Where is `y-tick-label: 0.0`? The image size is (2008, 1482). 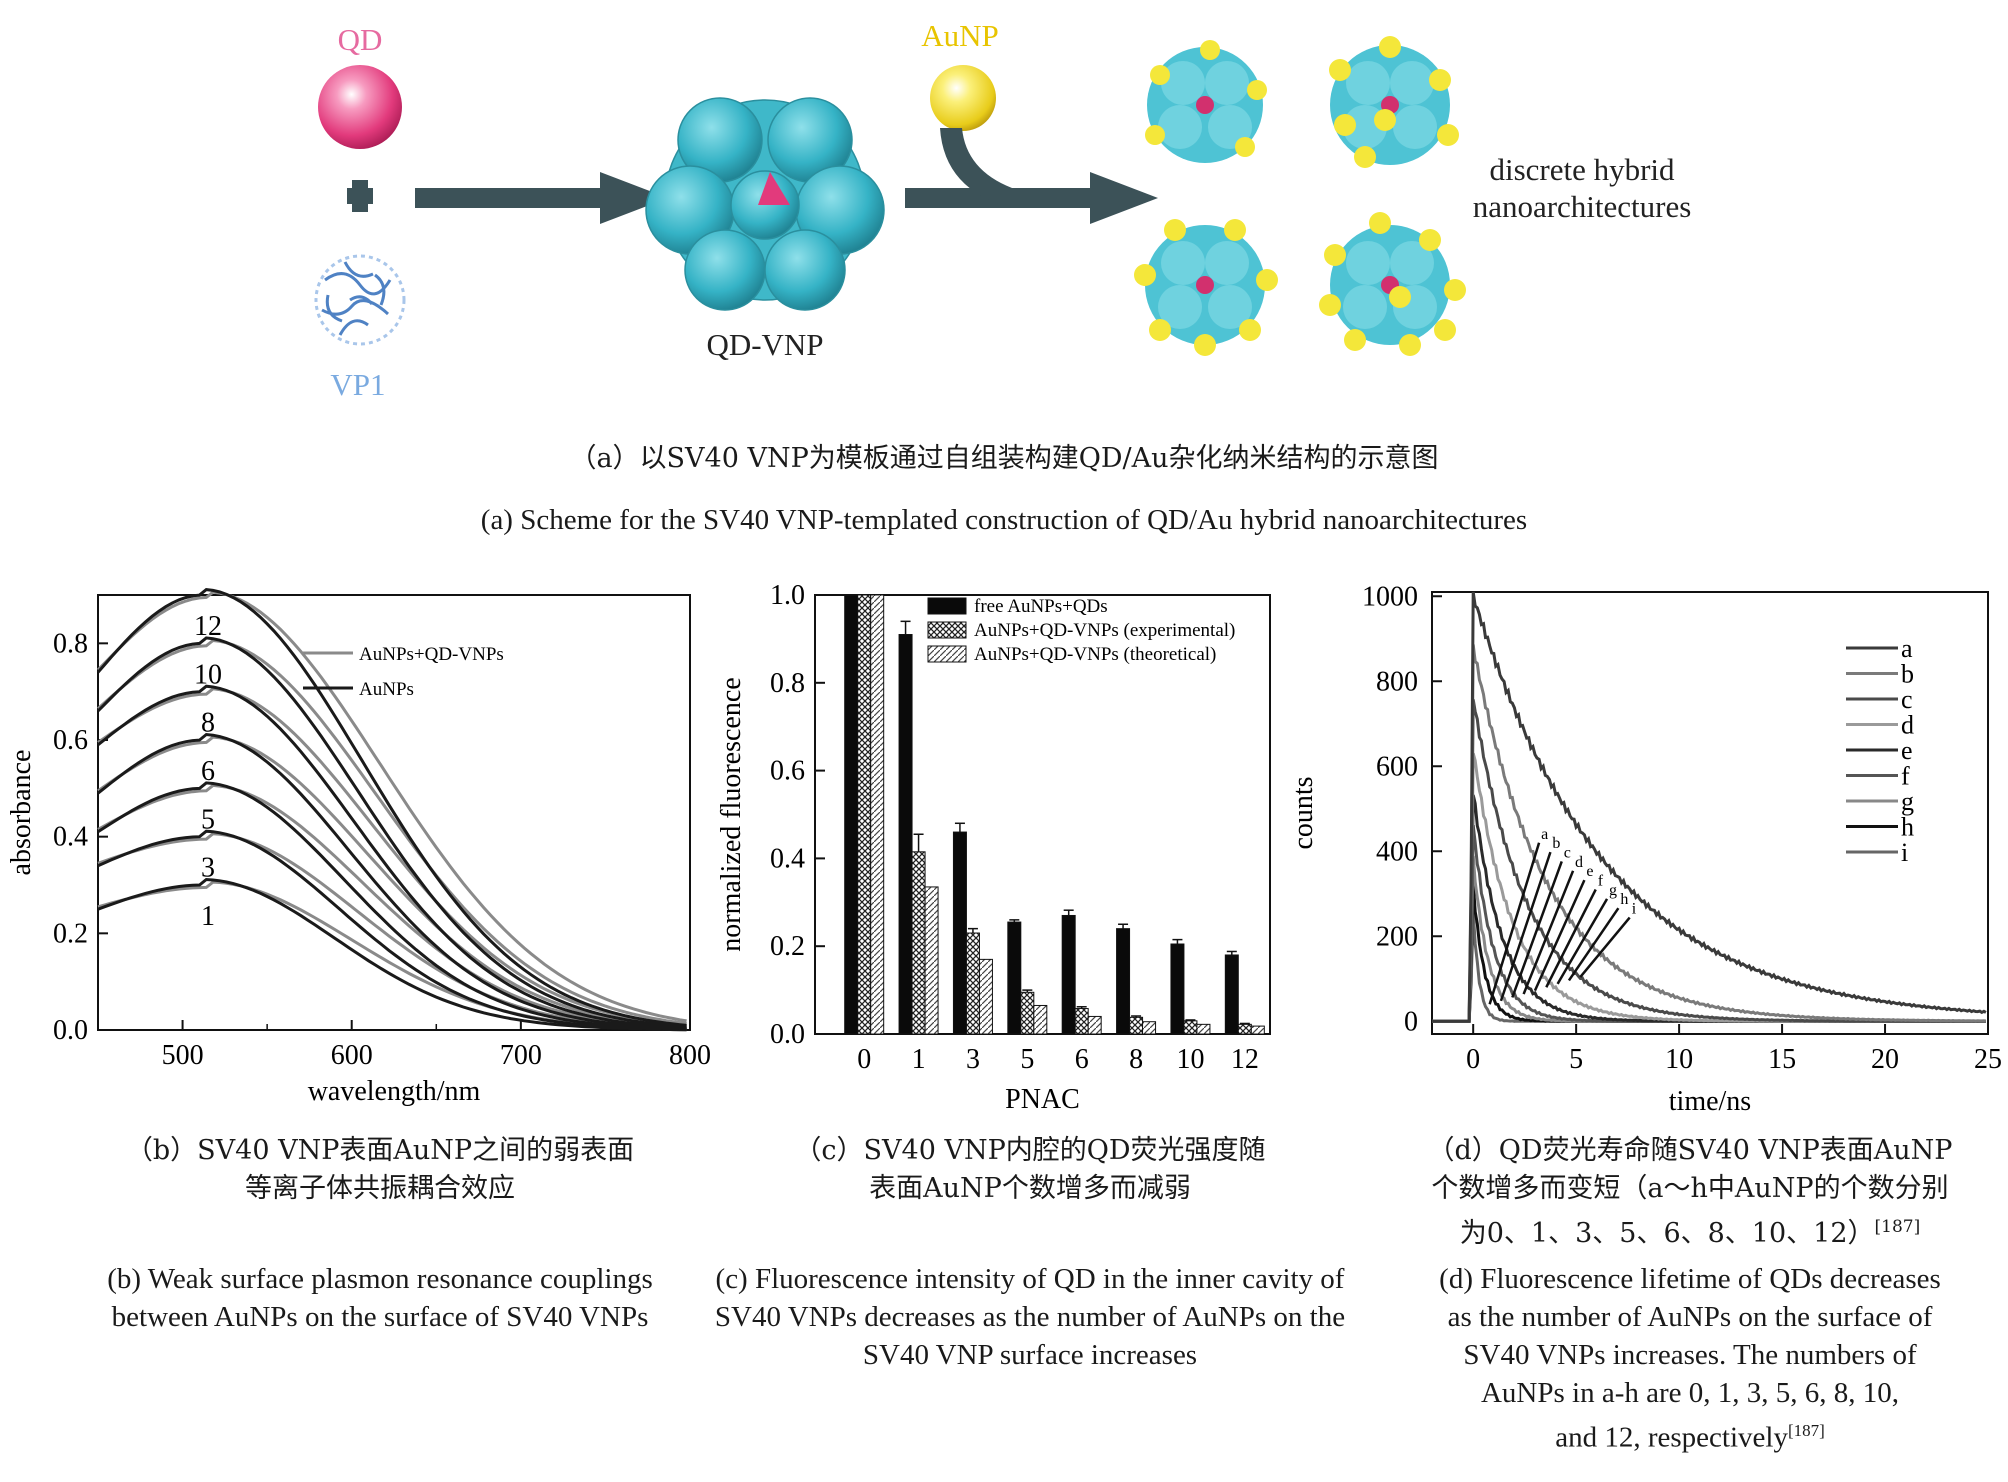 y-tick-label: 0.0 is located at coordinates (70, 1030).